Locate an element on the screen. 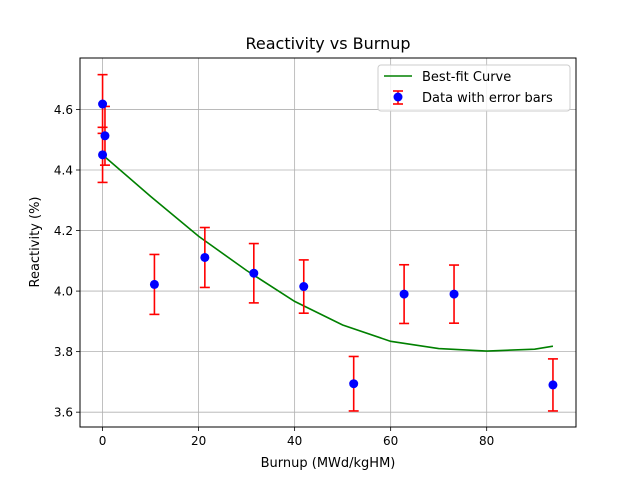 The image size is (640, 480). x-tick-label: 0 is located at coordinates (103, 441).